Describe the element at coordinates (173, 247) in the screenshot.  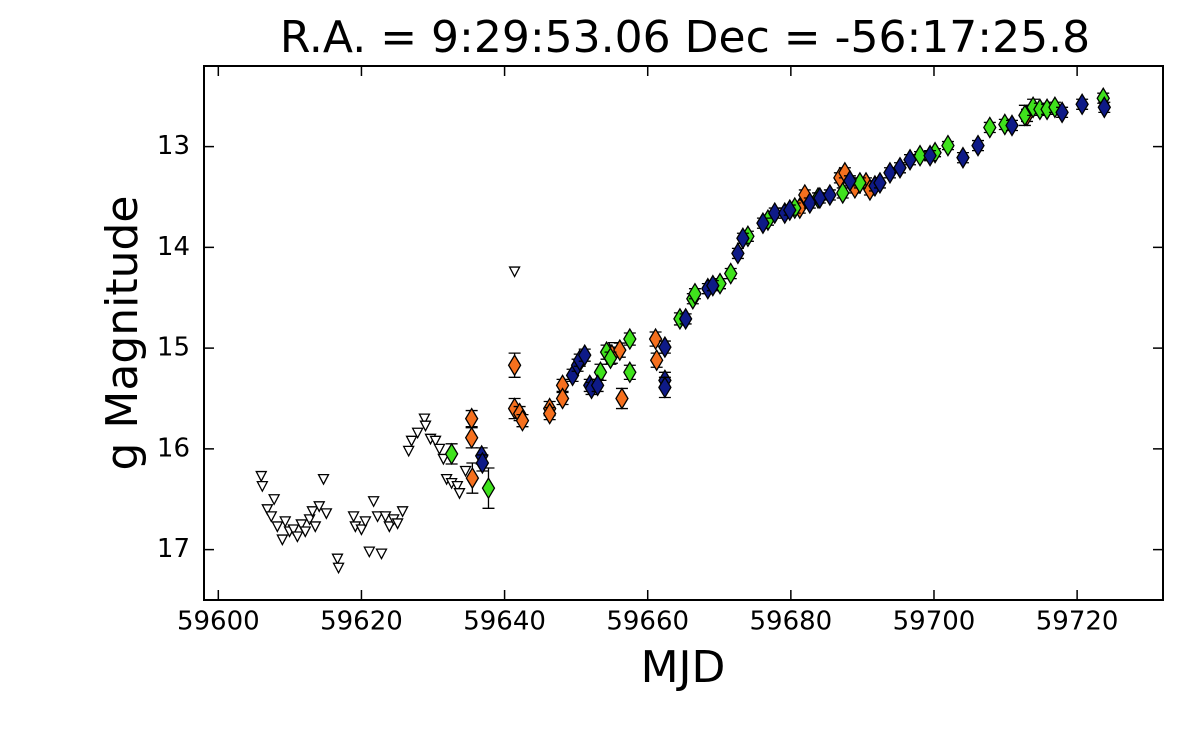
I see `y-tick-label: 14` at that location.